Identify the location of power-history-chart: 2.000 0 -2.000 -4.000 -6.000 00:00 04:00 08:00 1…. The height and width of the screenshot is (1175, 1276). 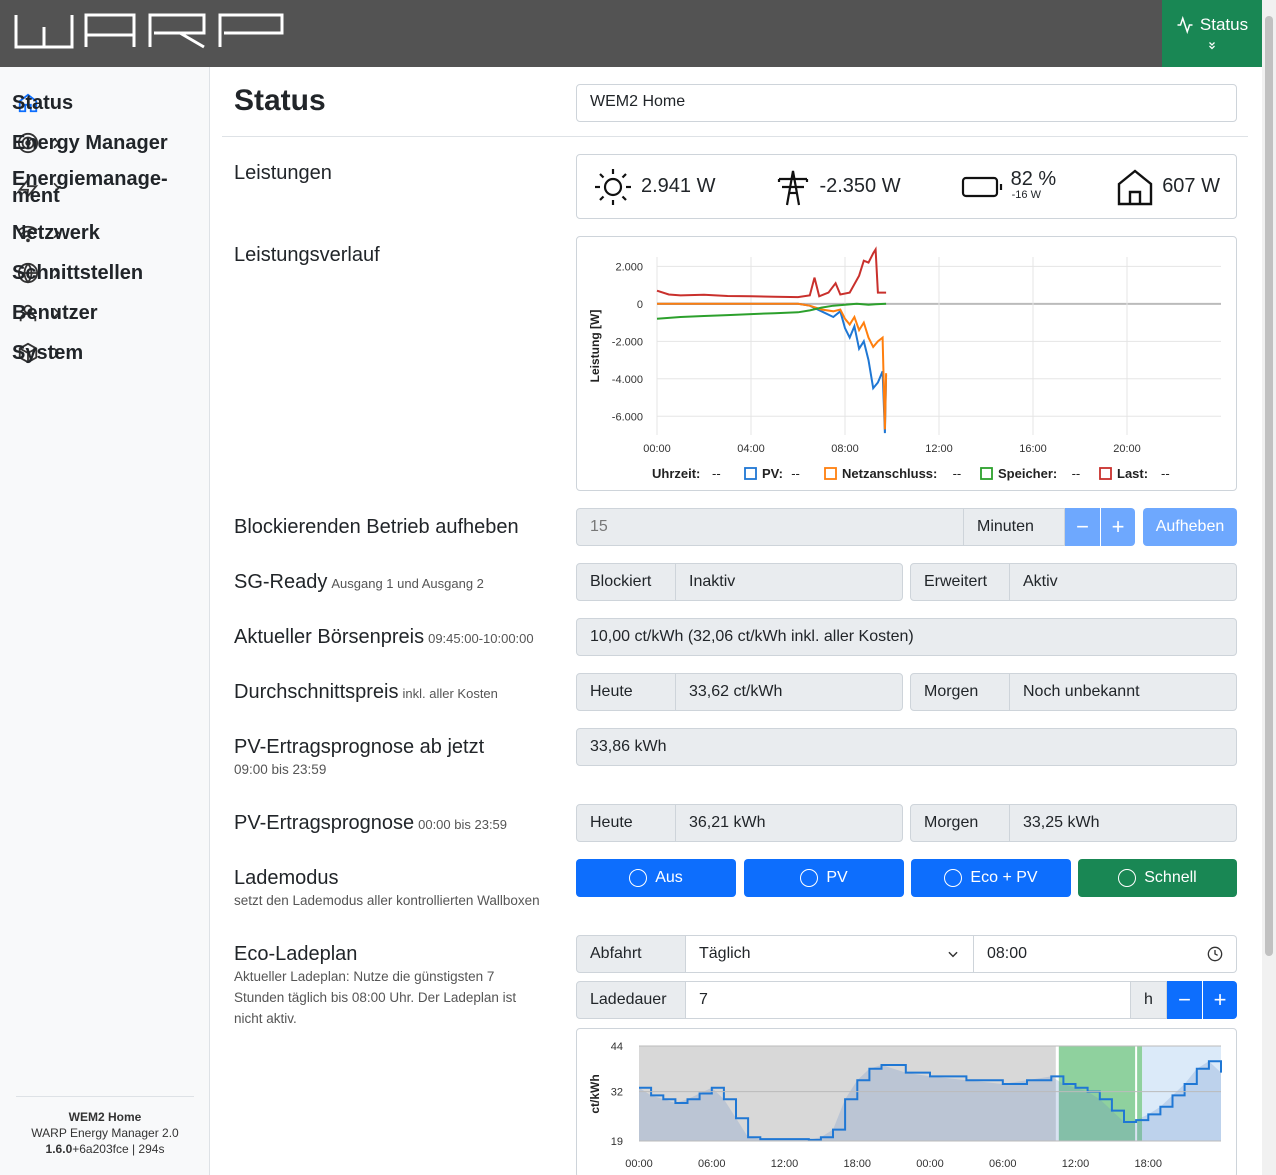
(906, 363).